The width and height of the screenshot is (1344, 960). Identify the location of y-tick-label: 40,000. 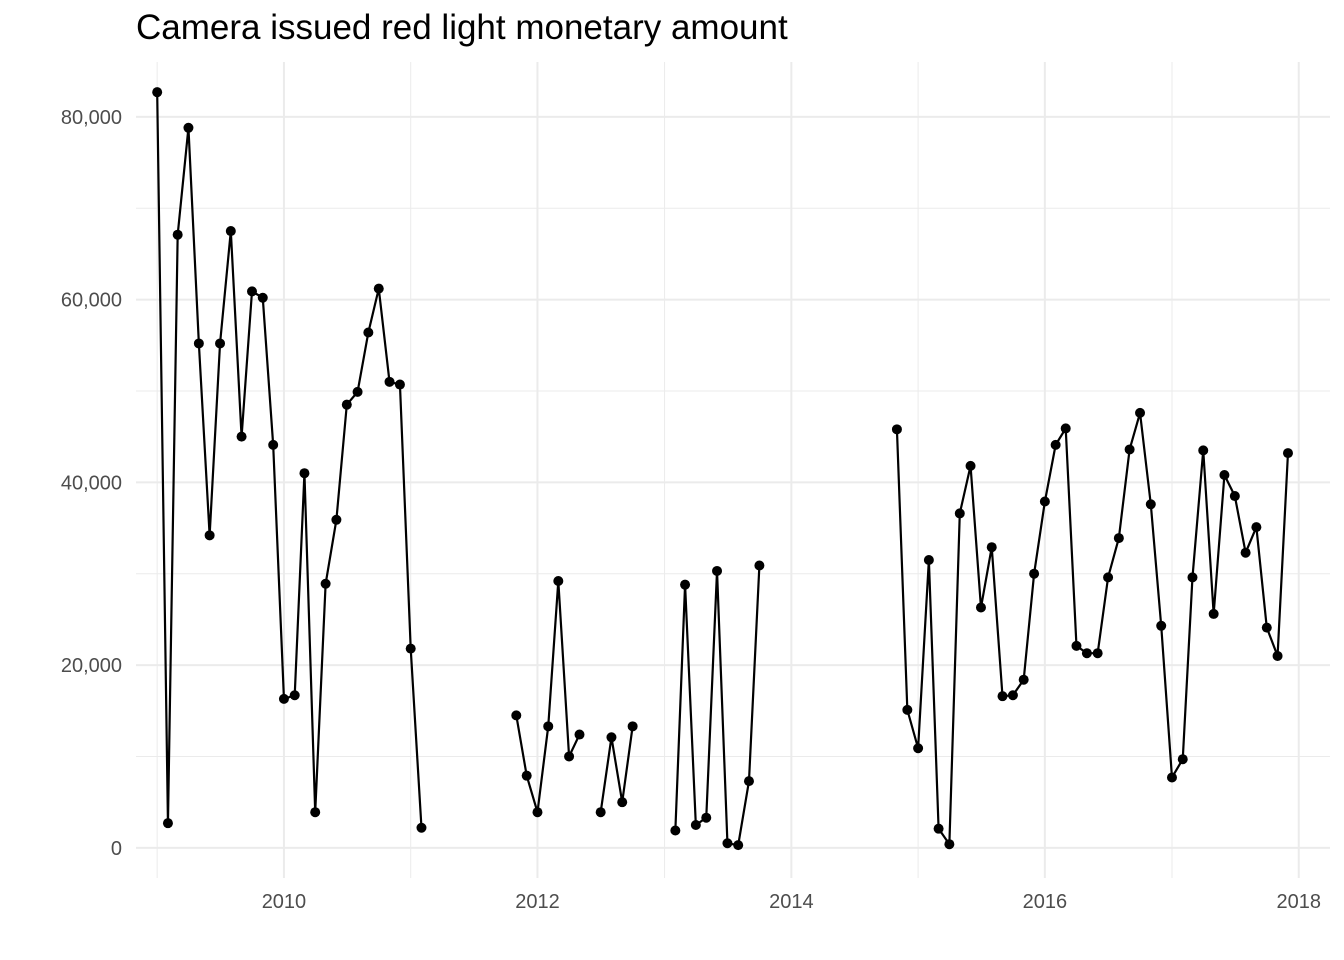
(91, 483).